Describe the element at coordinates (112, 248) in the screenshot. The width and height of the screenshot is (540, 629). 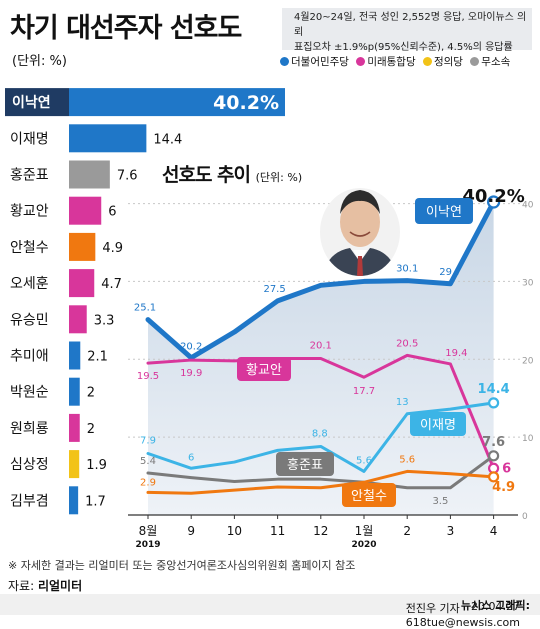
I see `bar-value-label: 4.9` at that location.